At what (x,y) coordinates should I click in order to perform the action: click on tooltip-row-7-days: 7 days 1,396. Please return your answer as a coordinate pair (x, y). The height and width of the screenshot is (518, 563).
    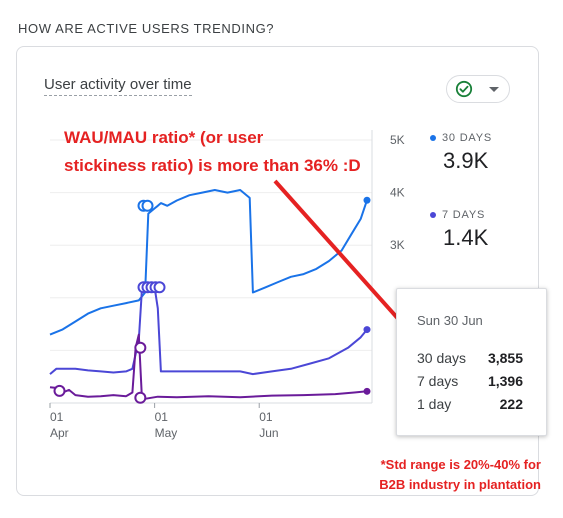
    Looking at the image, I should click on (470, 381).